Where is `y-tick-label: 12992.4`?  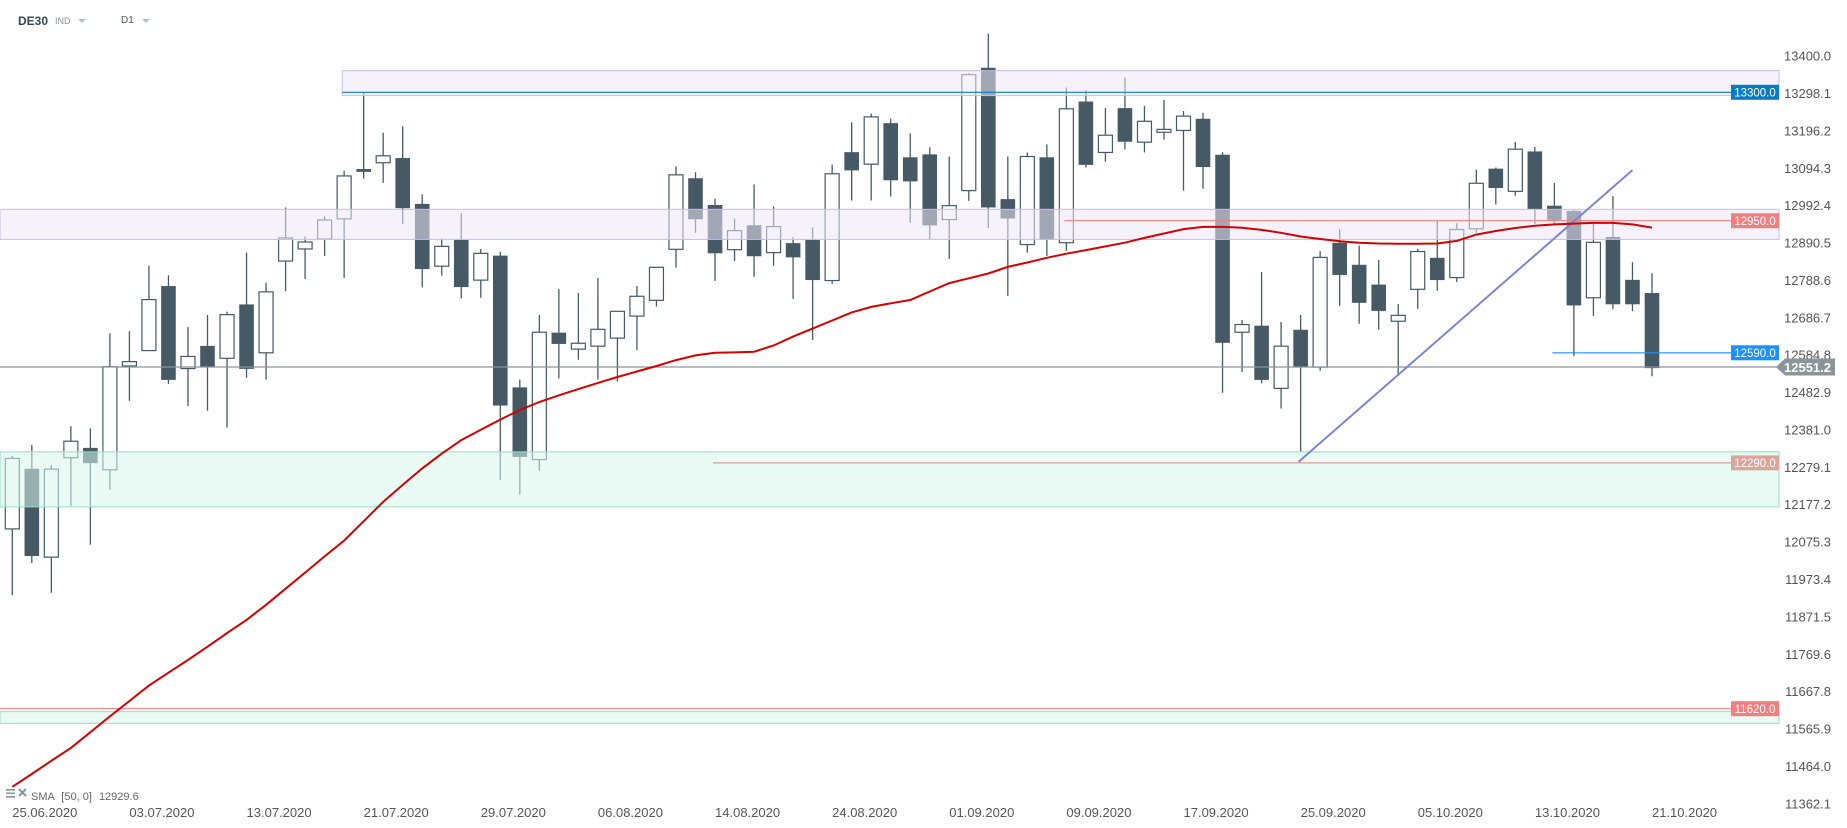
y-tick-label: 12992.4 is located at coordinates (1807, 205).